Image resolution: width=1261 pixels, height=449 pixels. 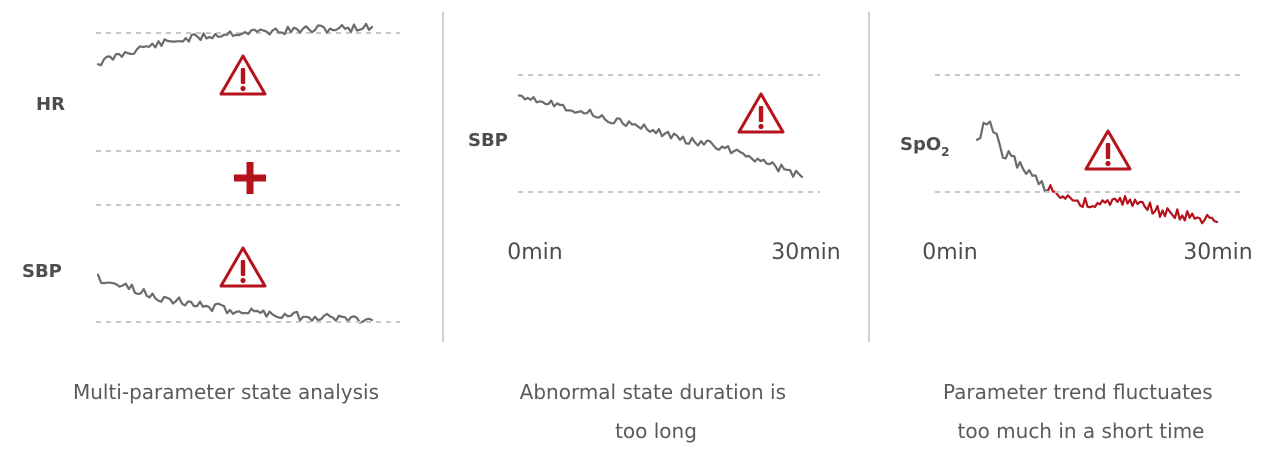 What do you see at coordinates (656, 411) in the screenshot?
I see `caption-duration: Abnormal state duration is too long` at bounding box center [656, 411].